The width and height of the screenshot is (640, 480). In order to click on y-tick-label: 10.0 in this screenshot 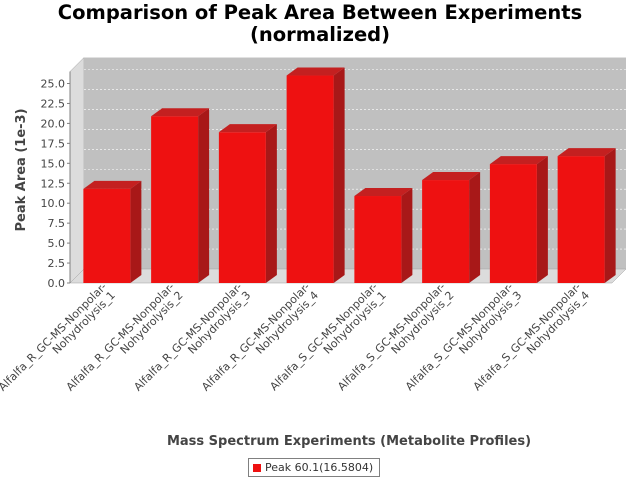, I will do `click(53, 203)`.